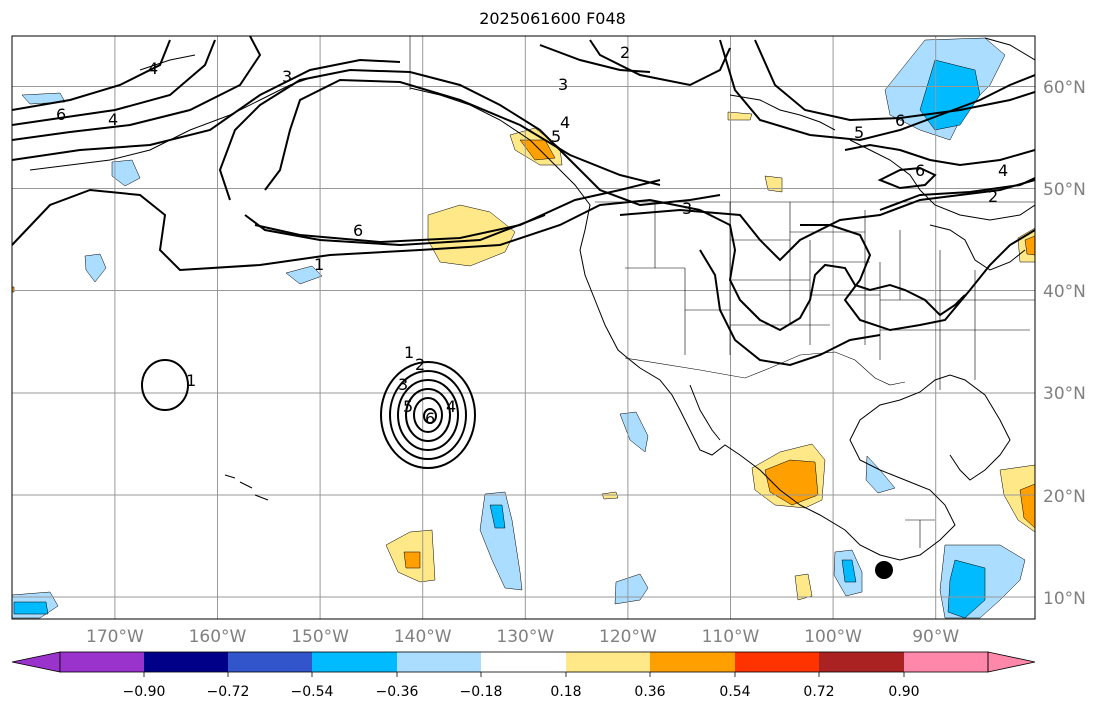  I want to click on lat-label: 20°N, so click(1064, 497).